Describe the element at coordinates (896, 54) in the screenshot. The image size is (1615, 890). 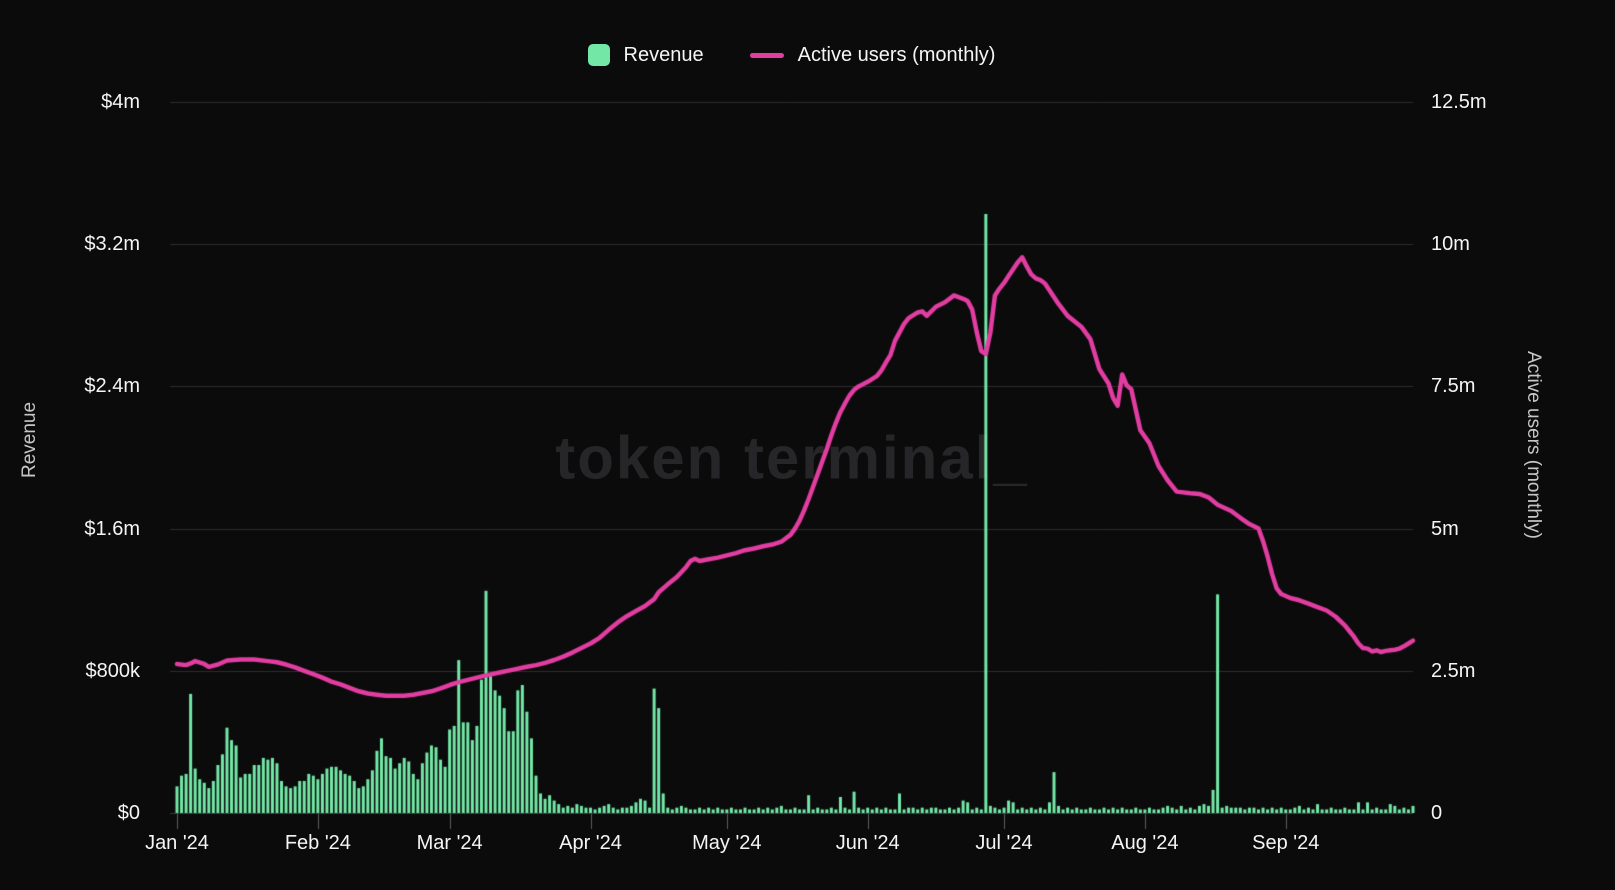
I see `legend-active-users-label: Active users (monthly)` at that location.